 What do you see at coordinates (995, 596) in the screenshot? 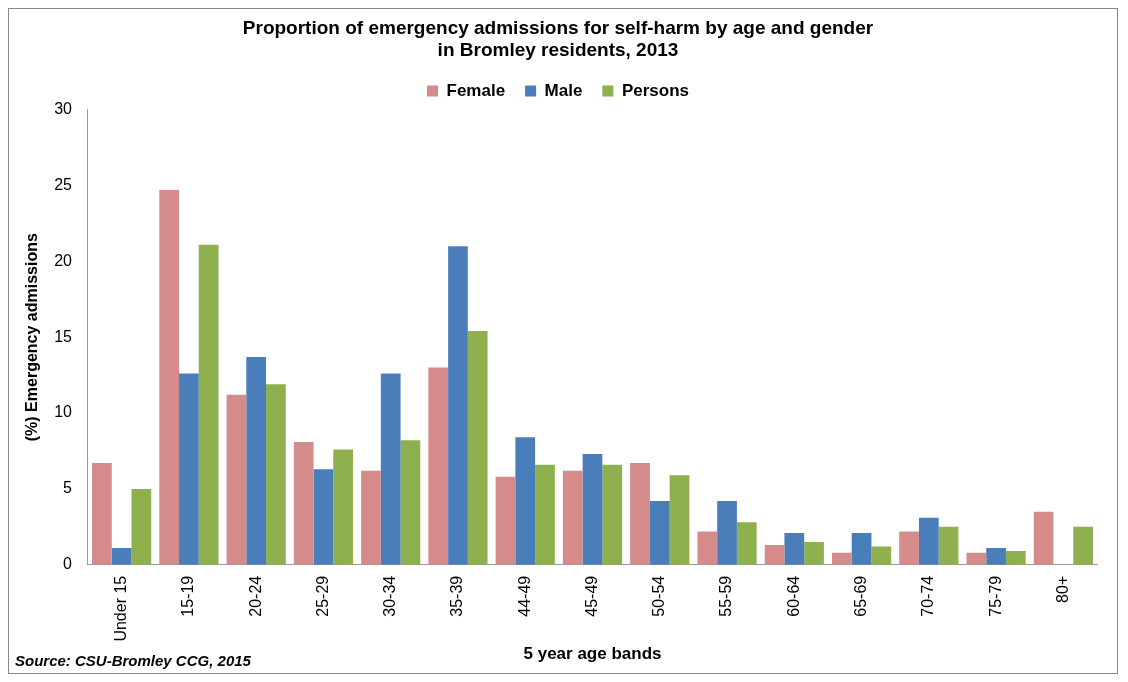
I see `x-tick-label: 75-79` at bounding box center [995, 596].